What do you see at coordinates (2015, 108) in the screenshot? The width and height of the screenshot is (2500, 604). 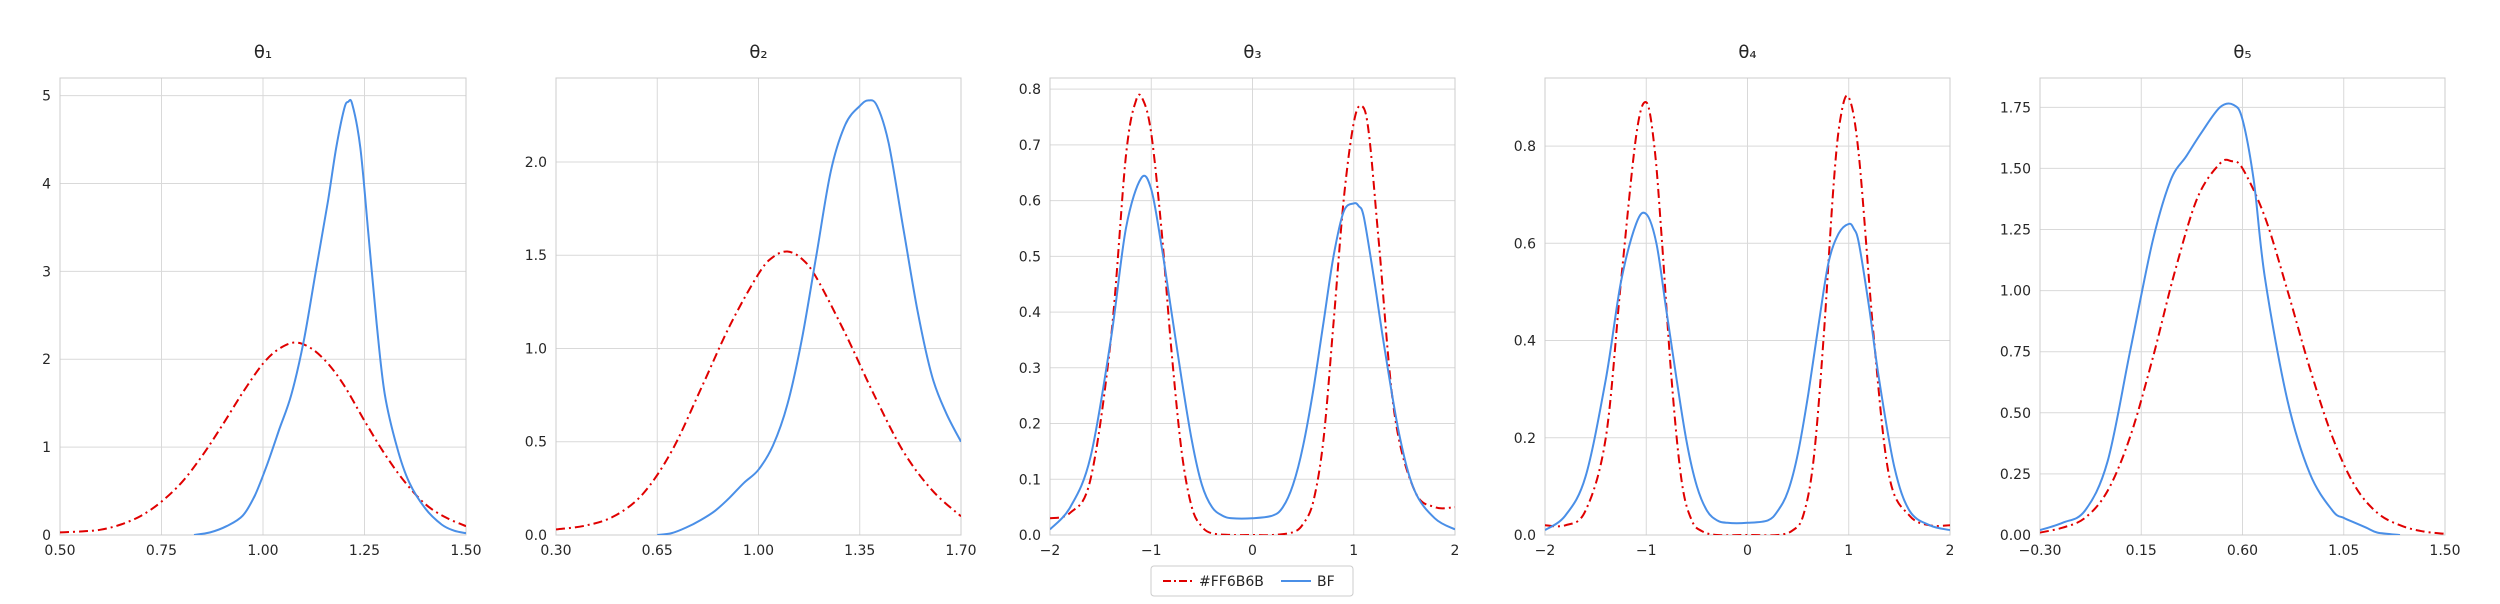 I see `y-tick-label: 1.75` at bounding box center [2015, 108].